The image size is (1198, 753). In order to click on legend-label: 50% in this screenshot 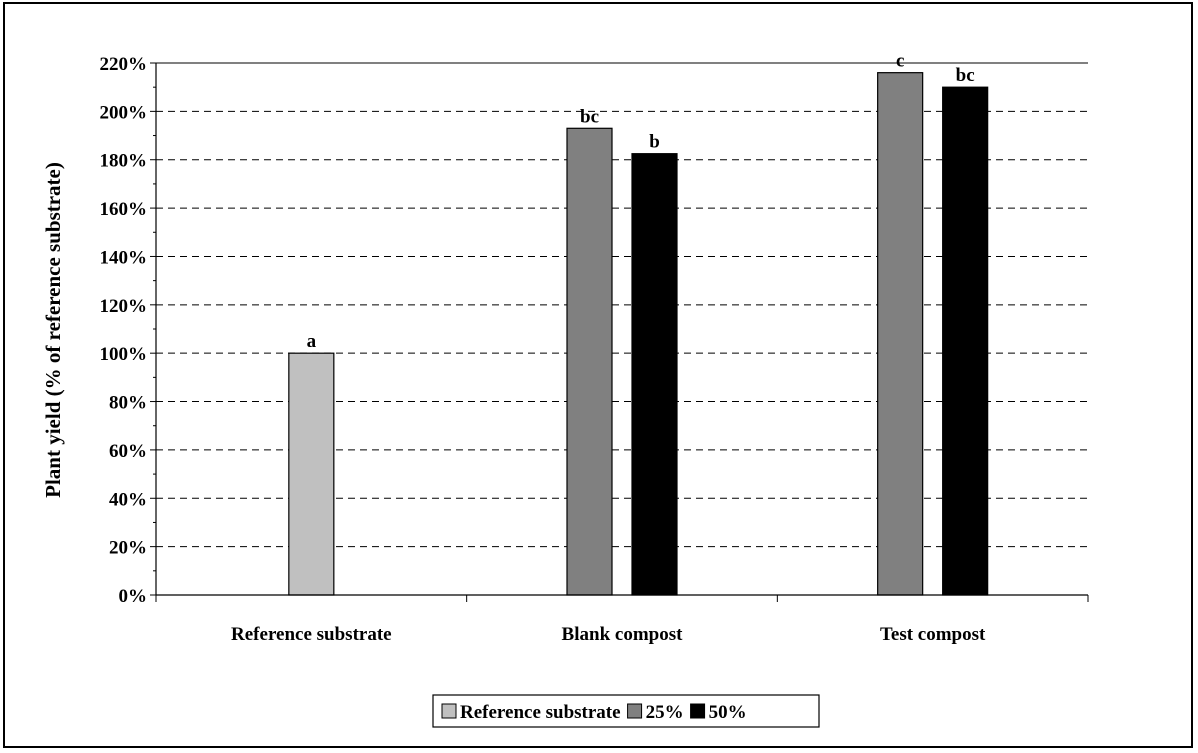, I will do `click(728, 712)`.